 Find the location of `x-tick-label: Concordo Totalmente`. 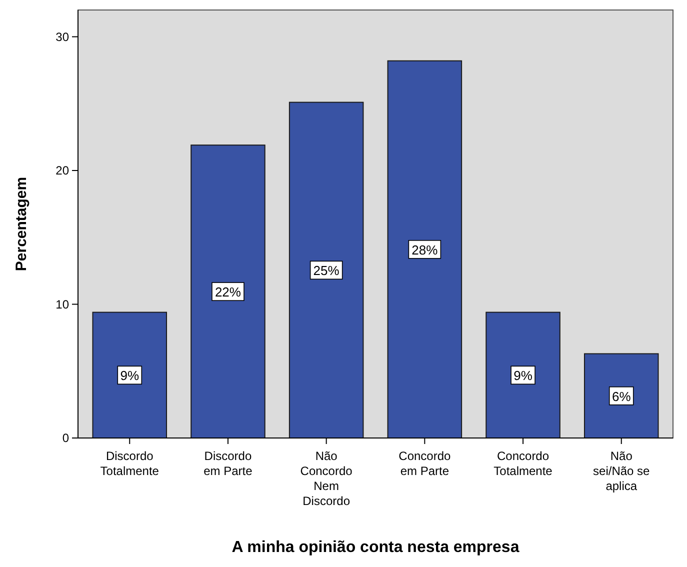

x-tick-label: Concordo Totalmente is located at coordinates (523, 463).